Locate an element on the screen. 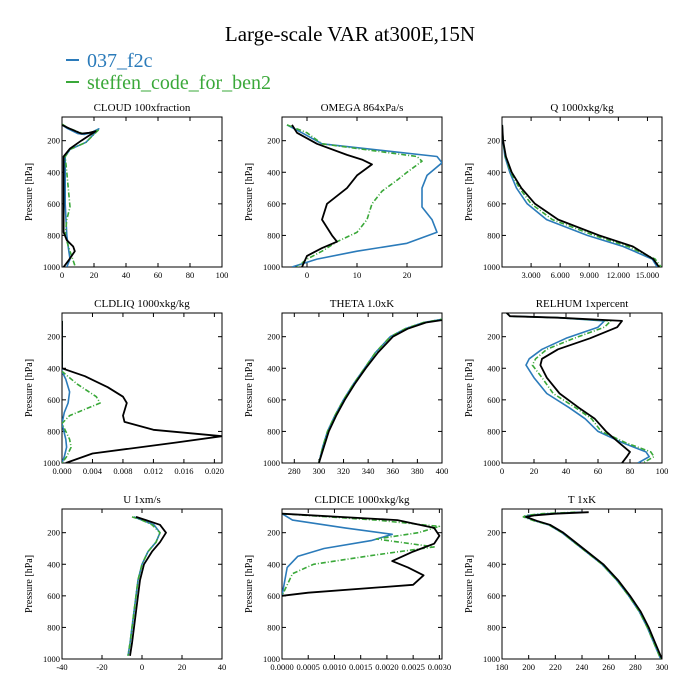 This screenshot has height=700, width=700. panel-title: THETA 1.0xK is located at coordinates (362, 304).